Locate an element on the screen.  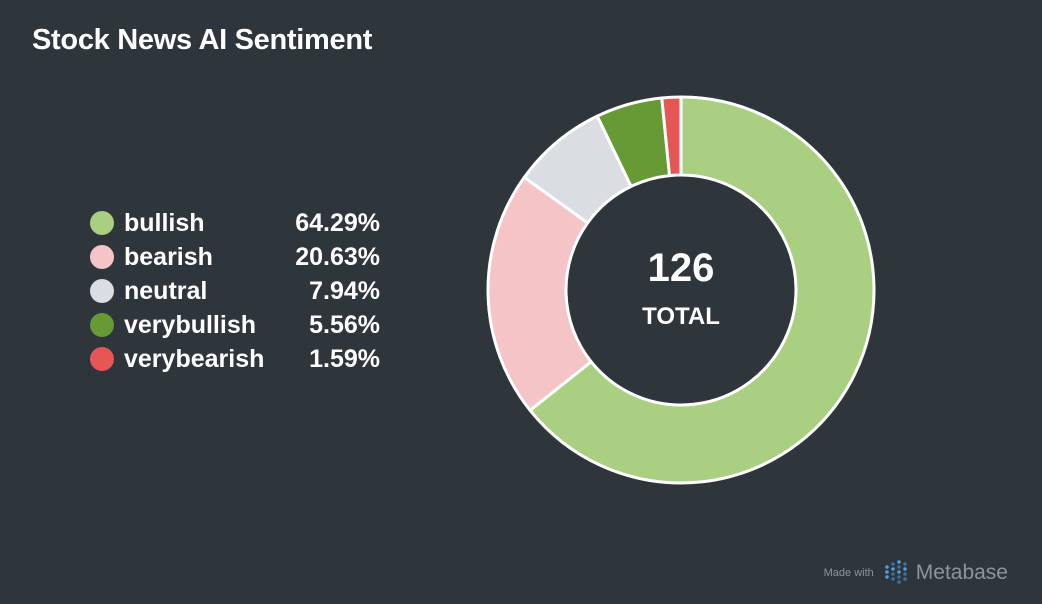
legend-percent: 20.63% is located at coordinates (337, 256).